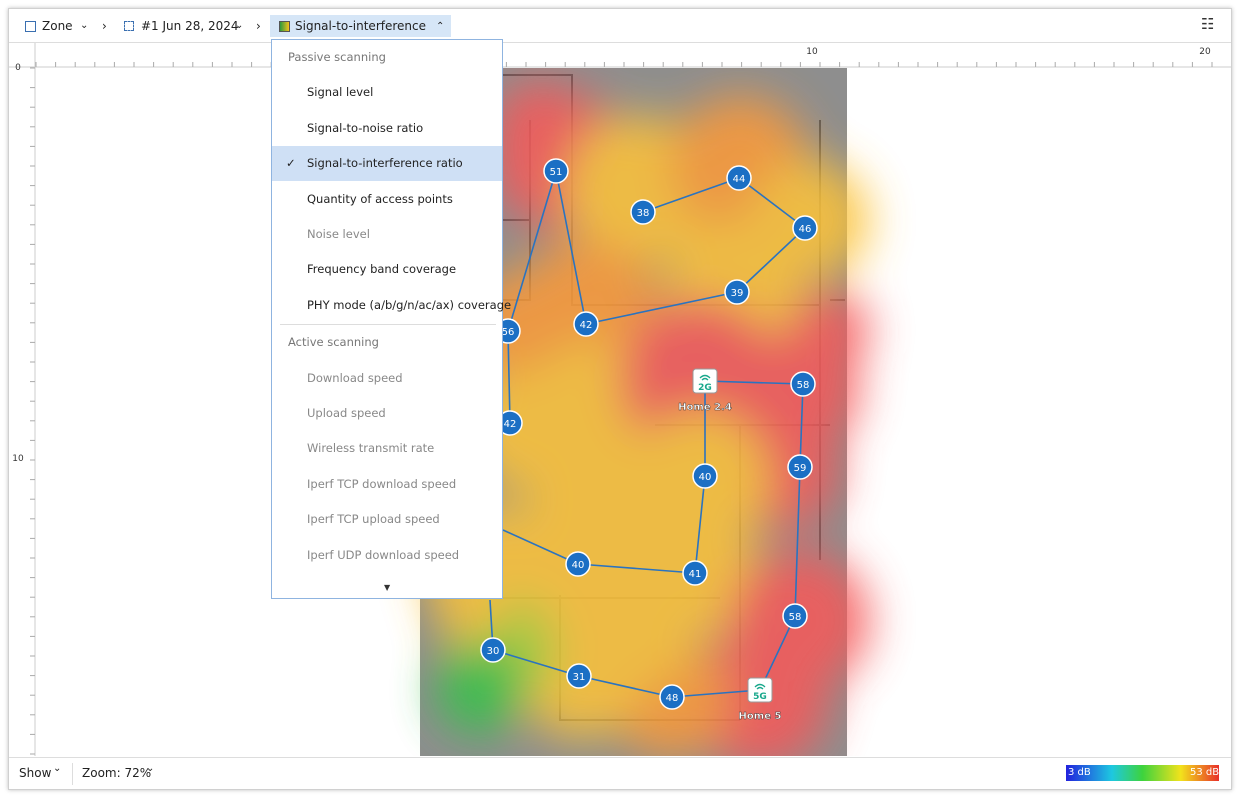 The height and width of the screenshot is (797, 1240). Describe the element at coordinates (129, 26) in the screenshot. I see `plan-icon` at that location.